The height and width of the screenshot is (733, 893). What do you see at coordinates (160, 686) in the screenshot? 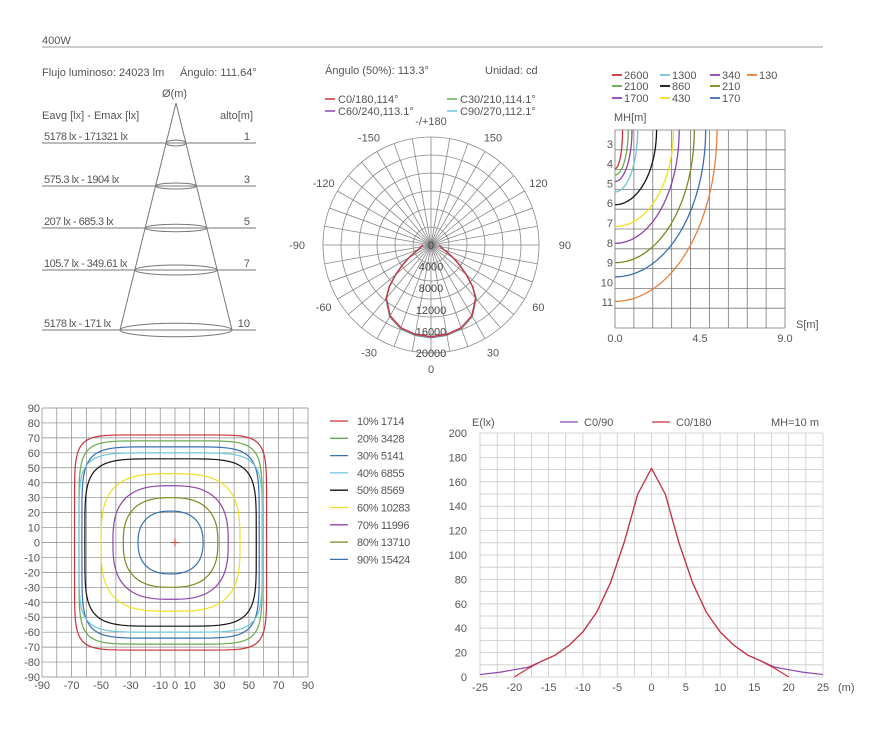
I see `contour-x-tick: -10` at bounding box center [160, 686].